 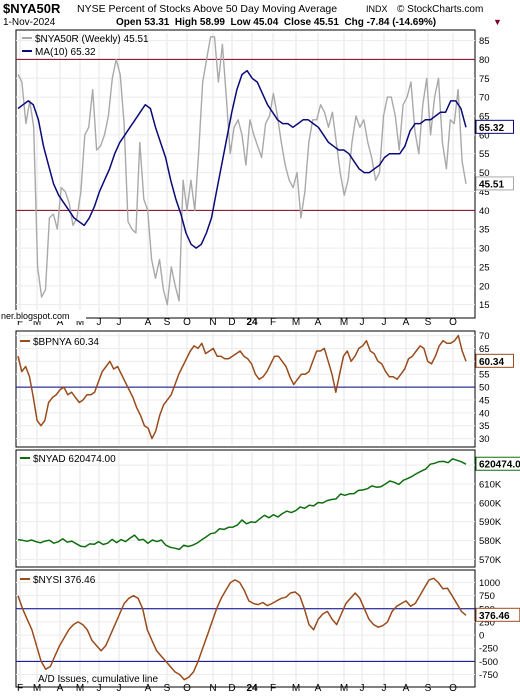 I want to click on date-label: 1-Nov-2024, so click(x=29, y=22).